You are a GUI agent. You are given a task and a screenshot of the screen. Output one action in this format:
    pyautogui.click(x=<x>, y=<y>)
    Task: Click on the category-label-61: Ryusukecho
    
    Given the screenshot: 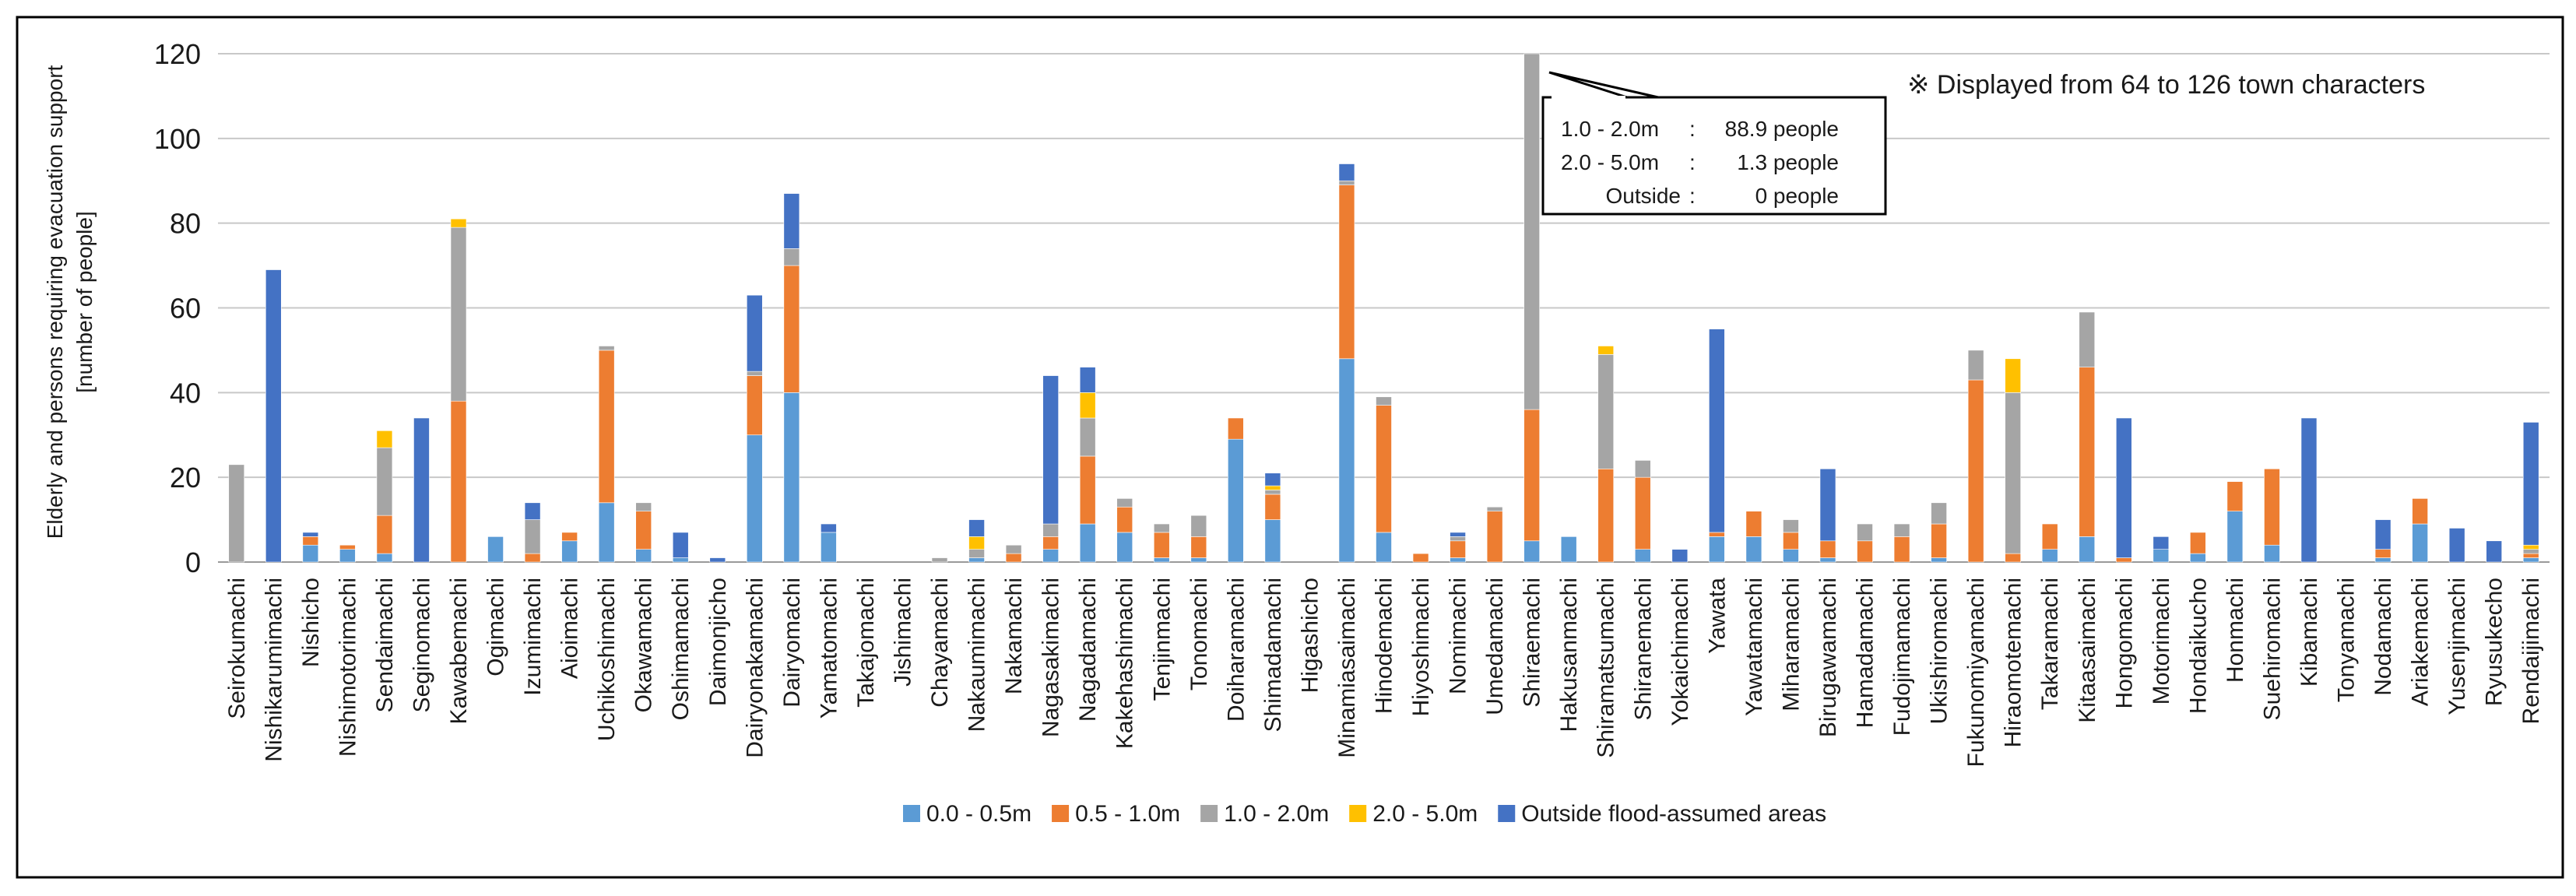 What is the action you would take?
    pyautogui.click(x=2494, y=642)
    